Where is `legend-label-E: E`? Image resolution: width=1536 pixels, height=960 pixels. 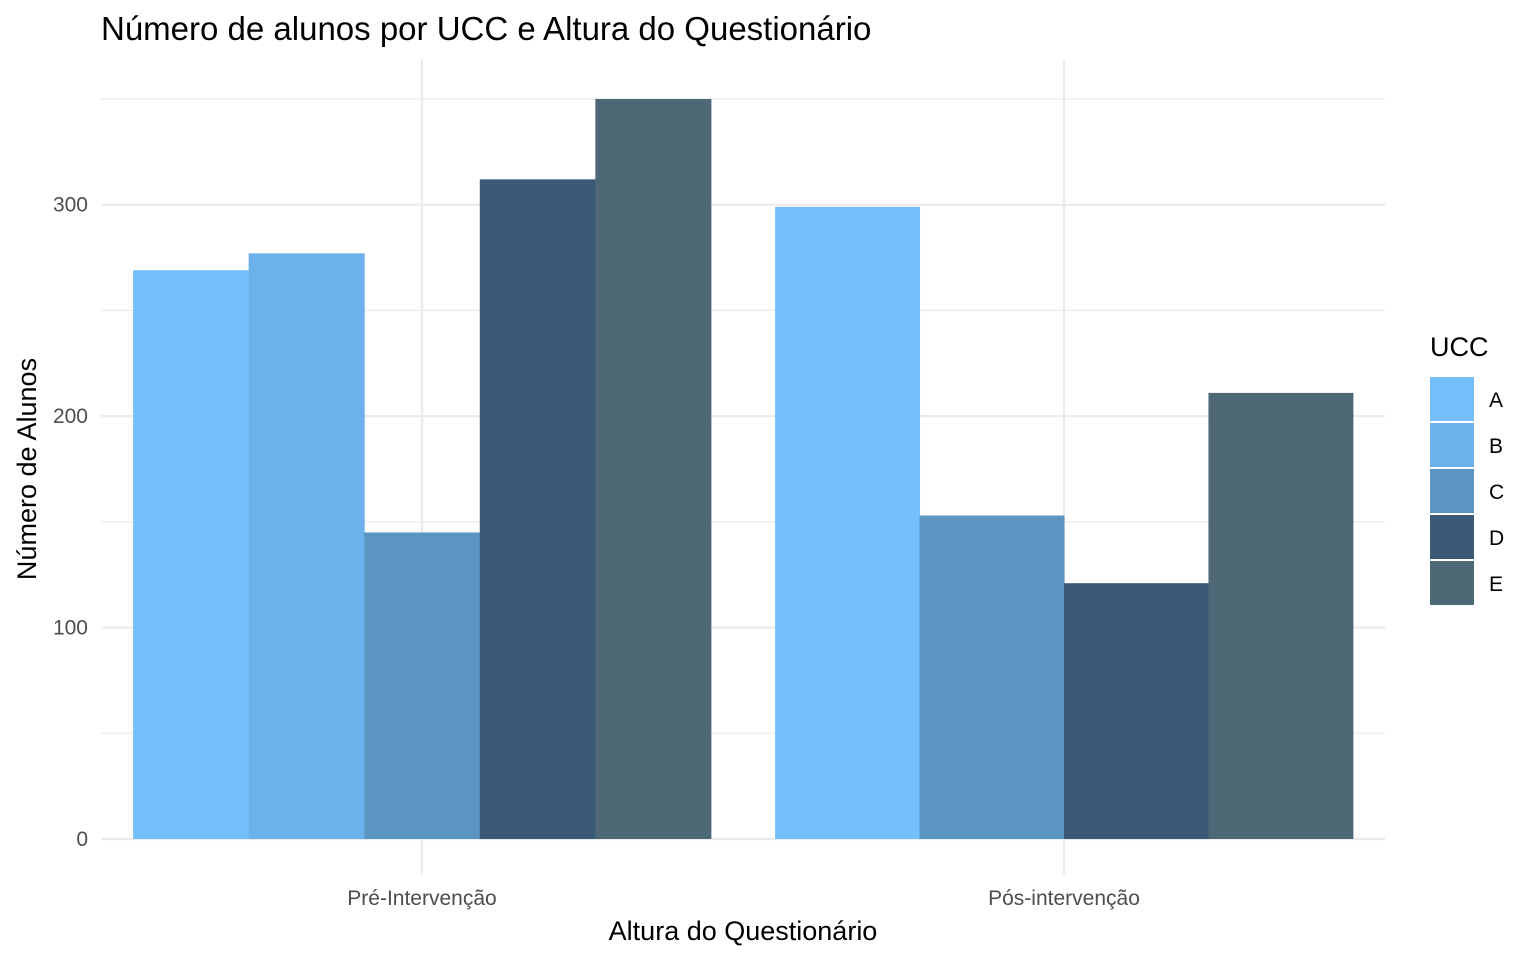
legend-label-E: E is located at coordinates (1496, 584).